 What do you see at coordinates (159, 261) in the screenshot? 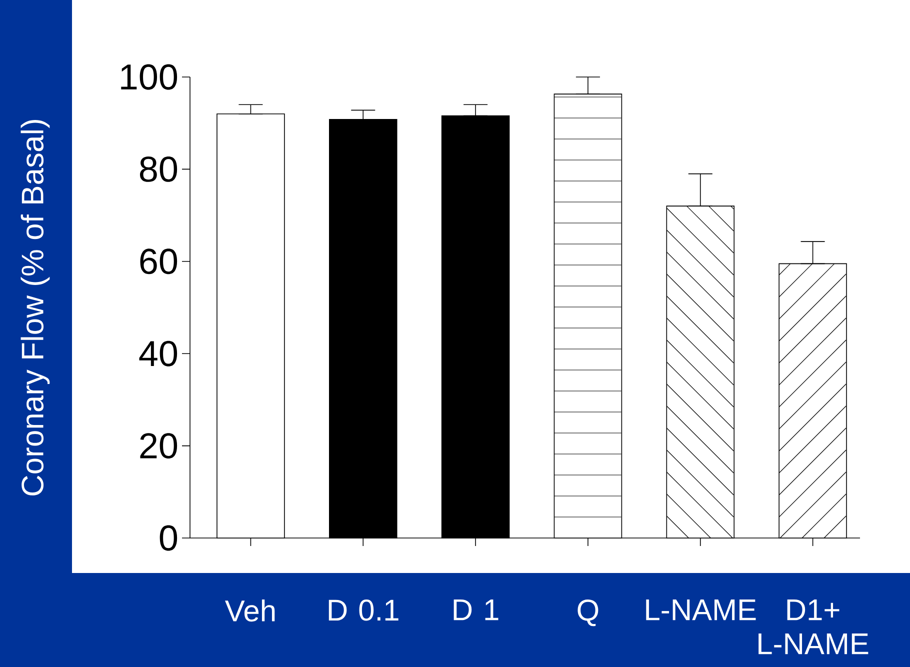
I see `y-tick-label: 60` at bounding box center [159, 261].